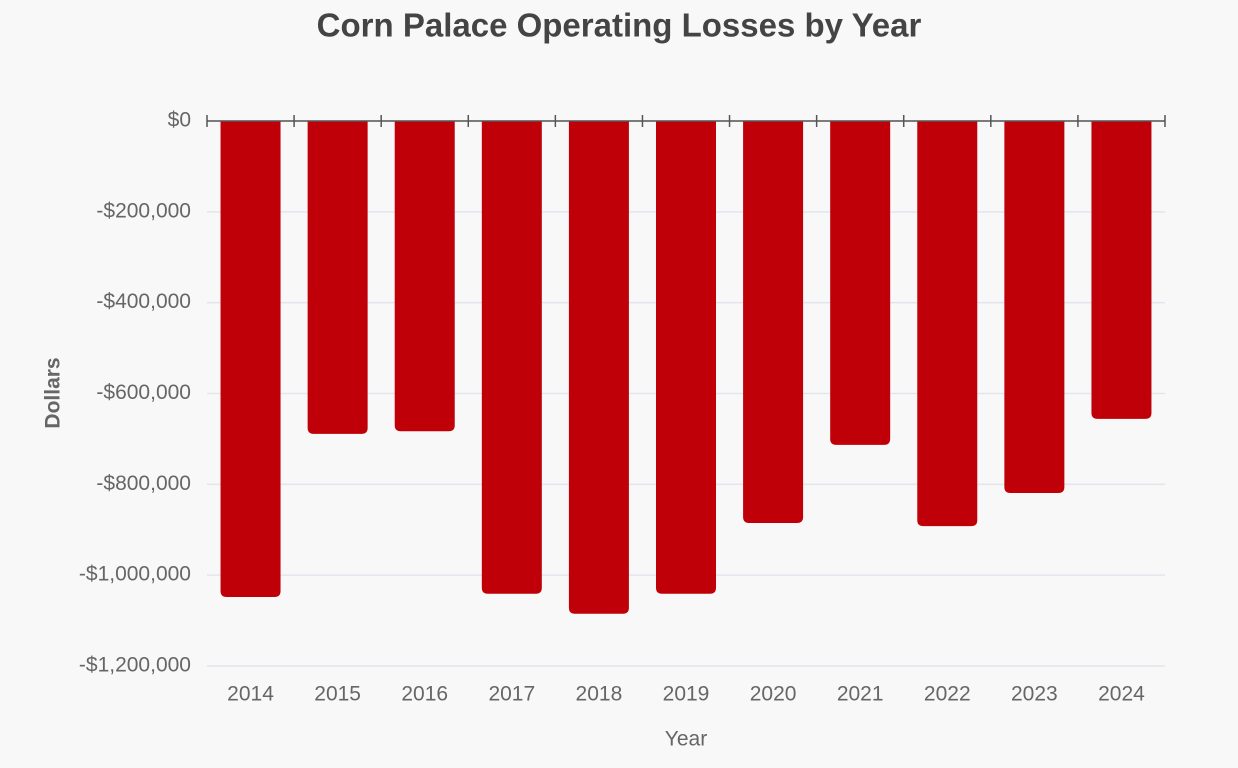 This screenshot has width=1238, height=768. What do you see at coordinates (686, 739) in the screenshot?
I see `x-axis-title: Year` at bounding box center [686, 739].